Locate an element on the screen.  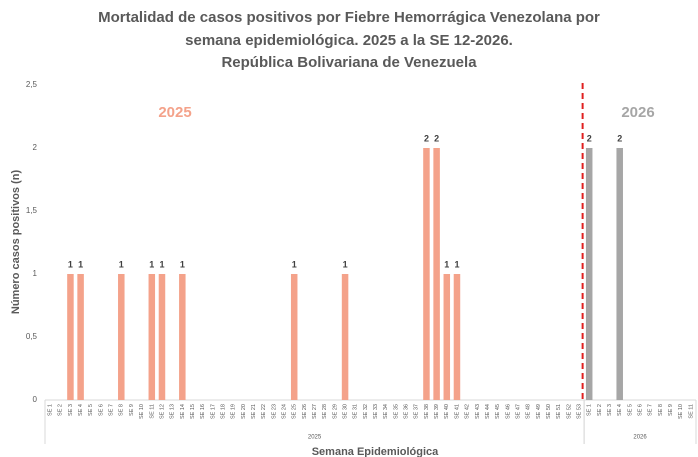
x-tick-label: SE 7 is located at coordinates (112, 410).